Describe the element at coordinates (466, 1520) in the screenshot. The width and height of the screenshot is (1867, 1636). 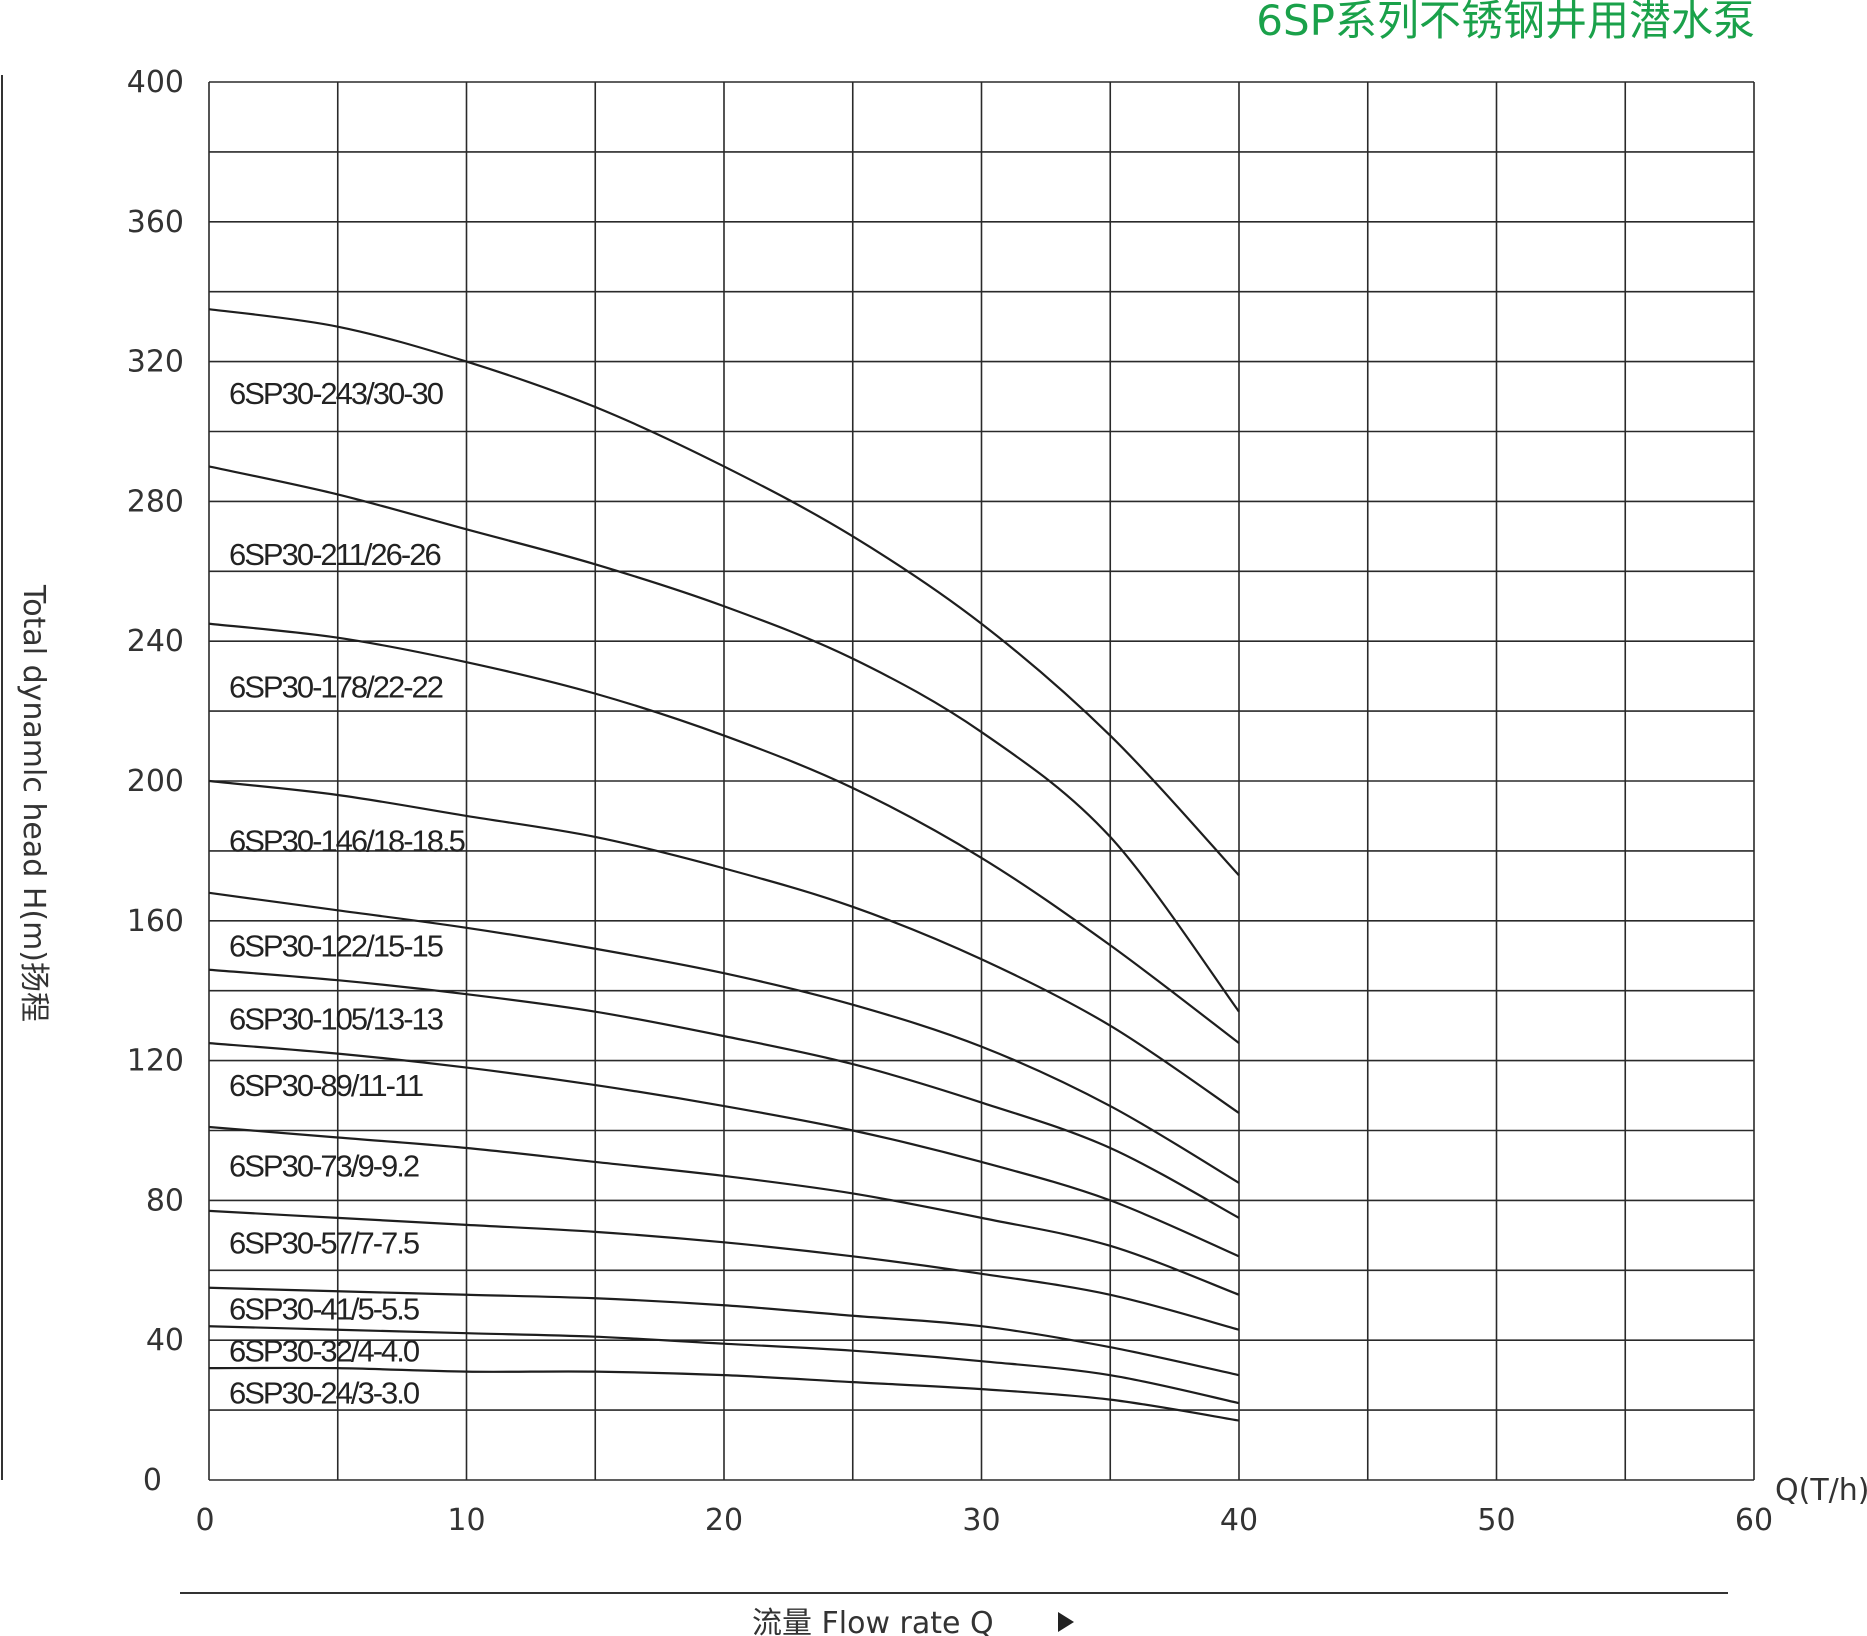
I see `x-tick-label: 10` at that location.